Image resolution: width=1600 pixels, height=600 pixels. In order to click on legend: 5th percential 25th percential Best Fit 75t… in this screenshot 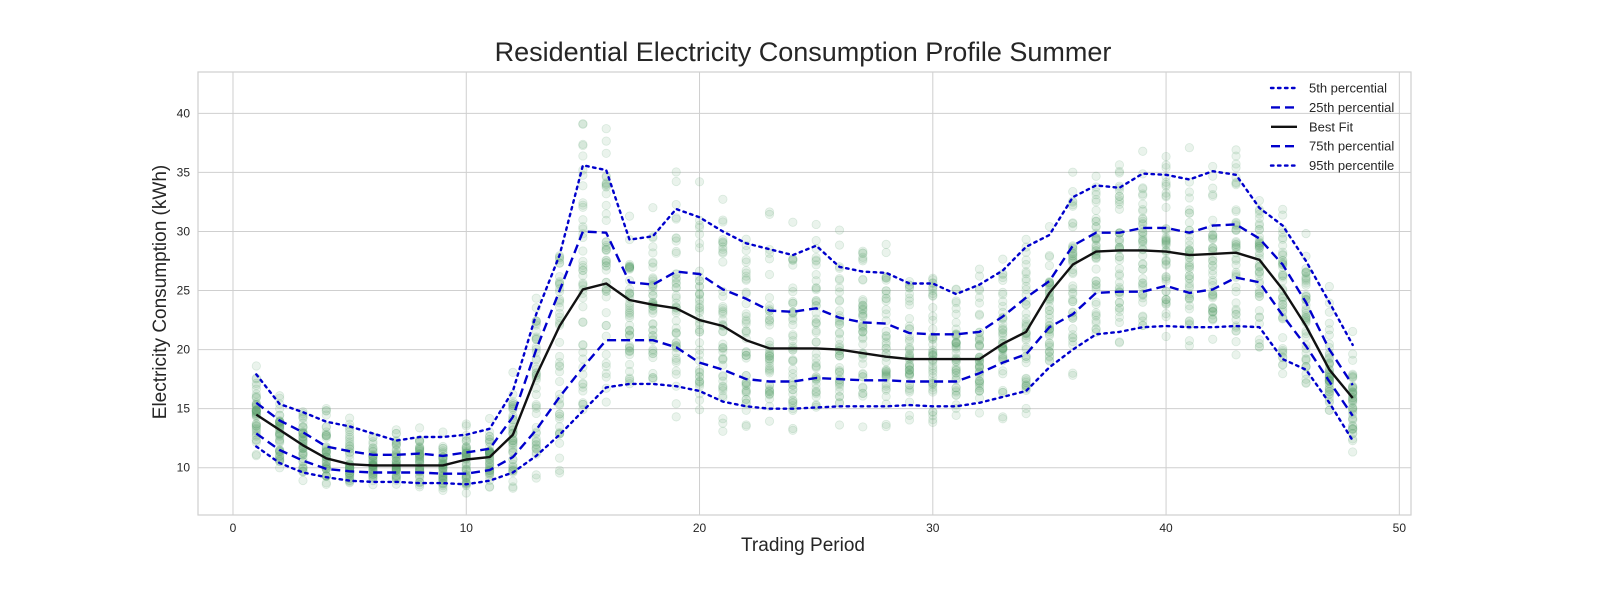, I will do `click(1331, 127)`.